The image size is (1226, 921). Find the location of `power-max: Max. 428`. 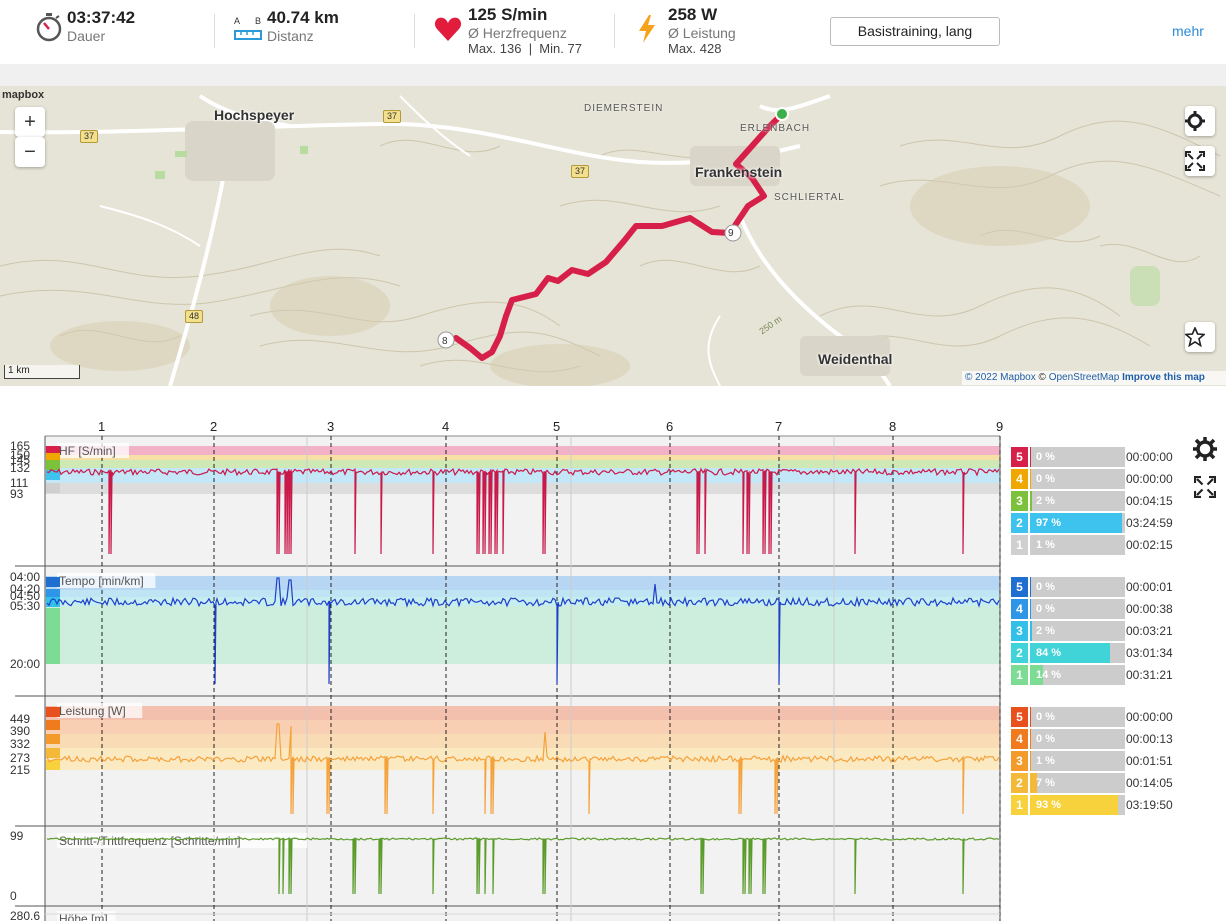

power-max: Max. 428 is located at coordinates (695, 48).